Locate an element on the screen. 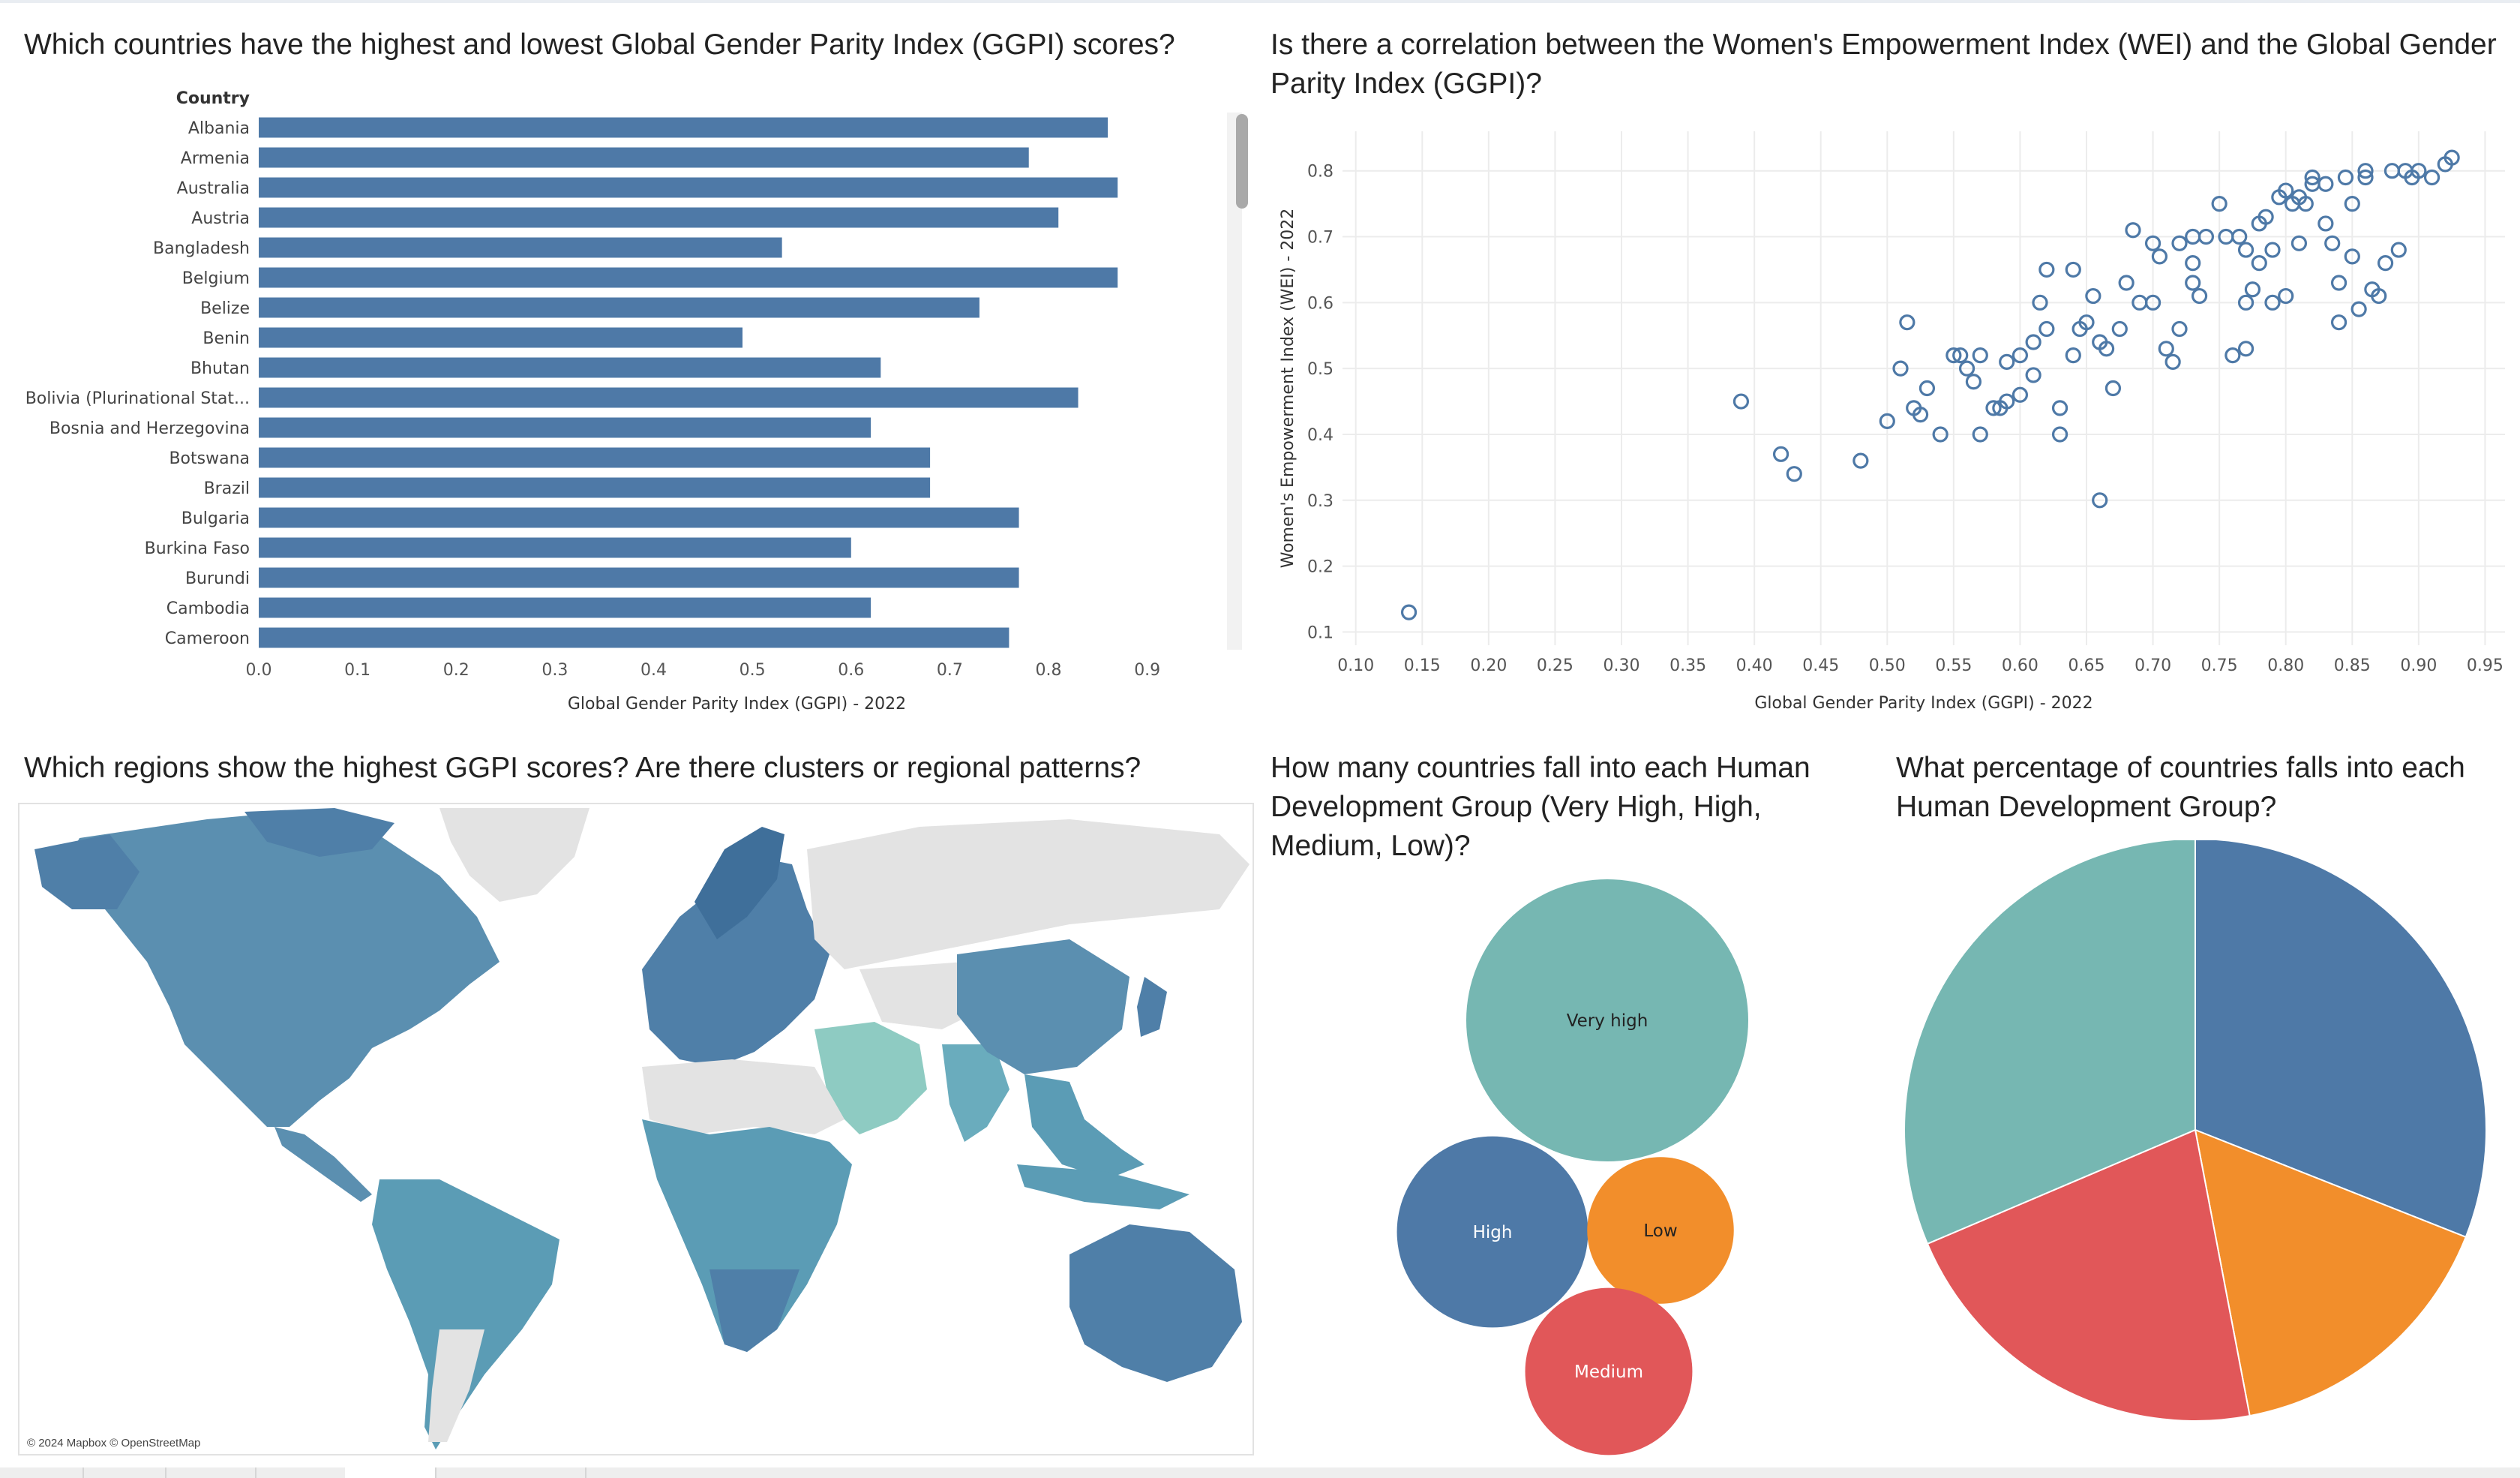  scatter-y-tick: 0.3 is located at coordinates (1320, 501).